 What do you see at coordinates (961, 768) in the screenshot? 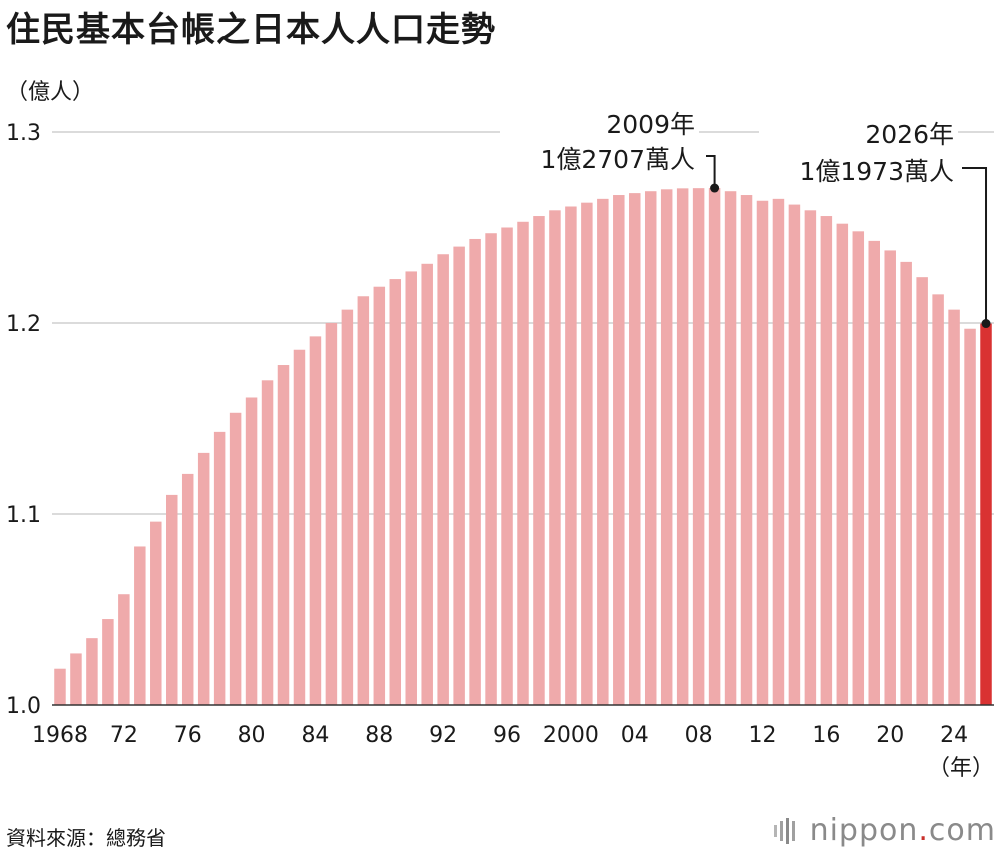
I see `x-axis-unit-label: （年）` at bounding box center [961, 768].